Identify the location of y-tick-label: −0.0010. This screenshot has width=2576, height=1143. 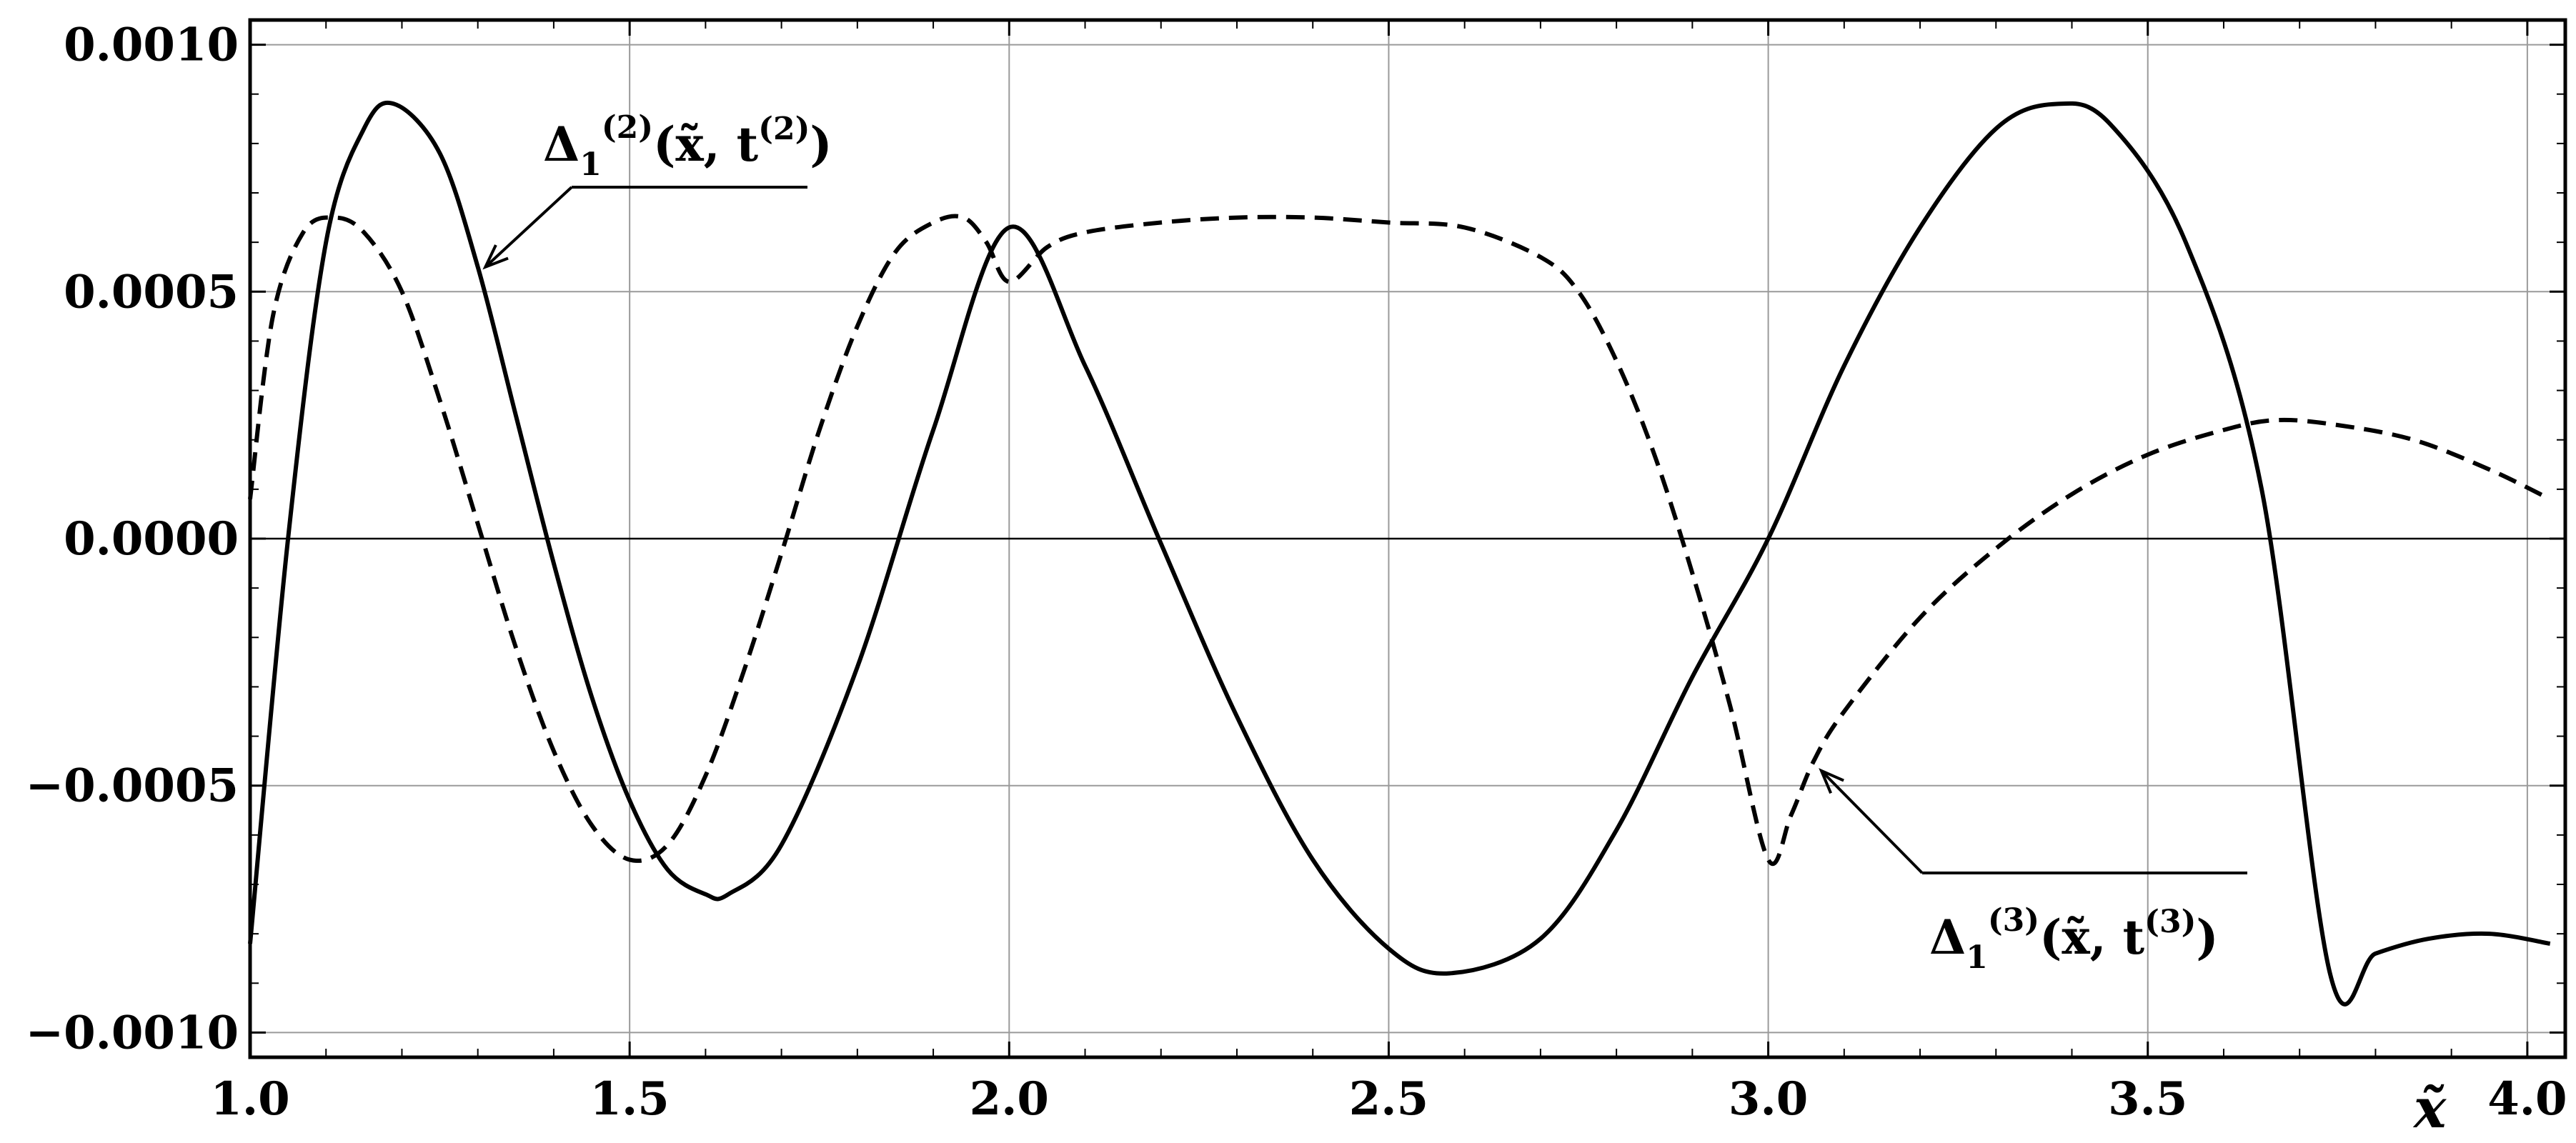
(132, 1032).